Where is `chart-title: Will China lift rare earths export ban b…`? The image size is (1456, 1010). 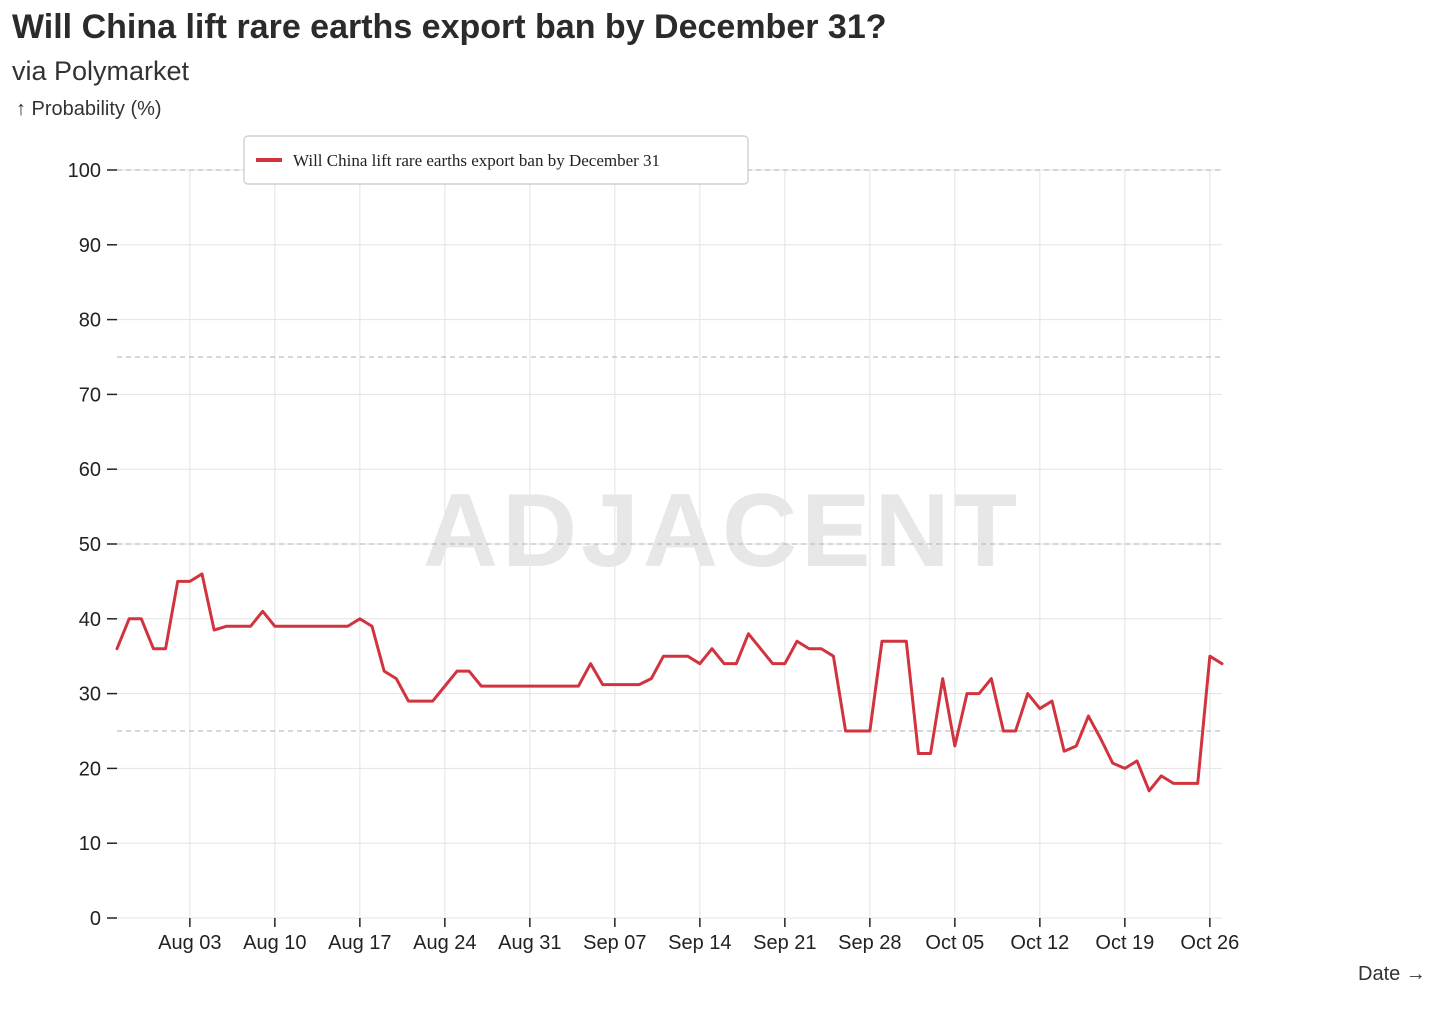 chart-title: Will China lift rare earths export ban b… is located at coordinates (449, 27).